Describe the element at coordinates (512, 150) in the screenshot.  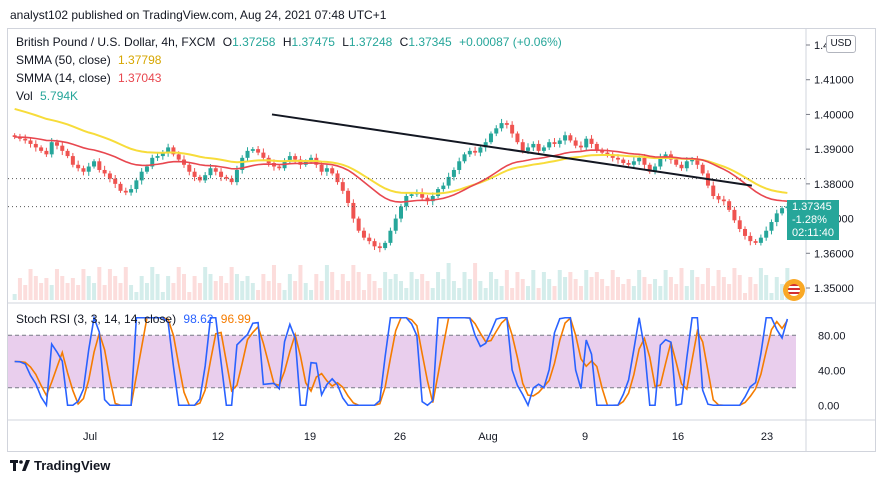
I see `trend-line` at that location.